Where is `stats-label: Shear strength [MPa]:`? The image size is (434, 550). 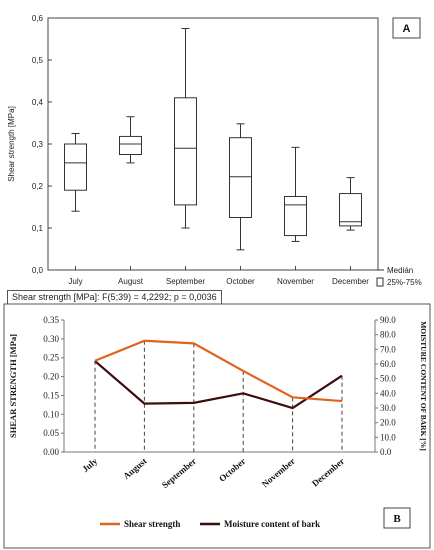 stats-label: Shear strength [MPa]: is located at coordinates (56, 297).